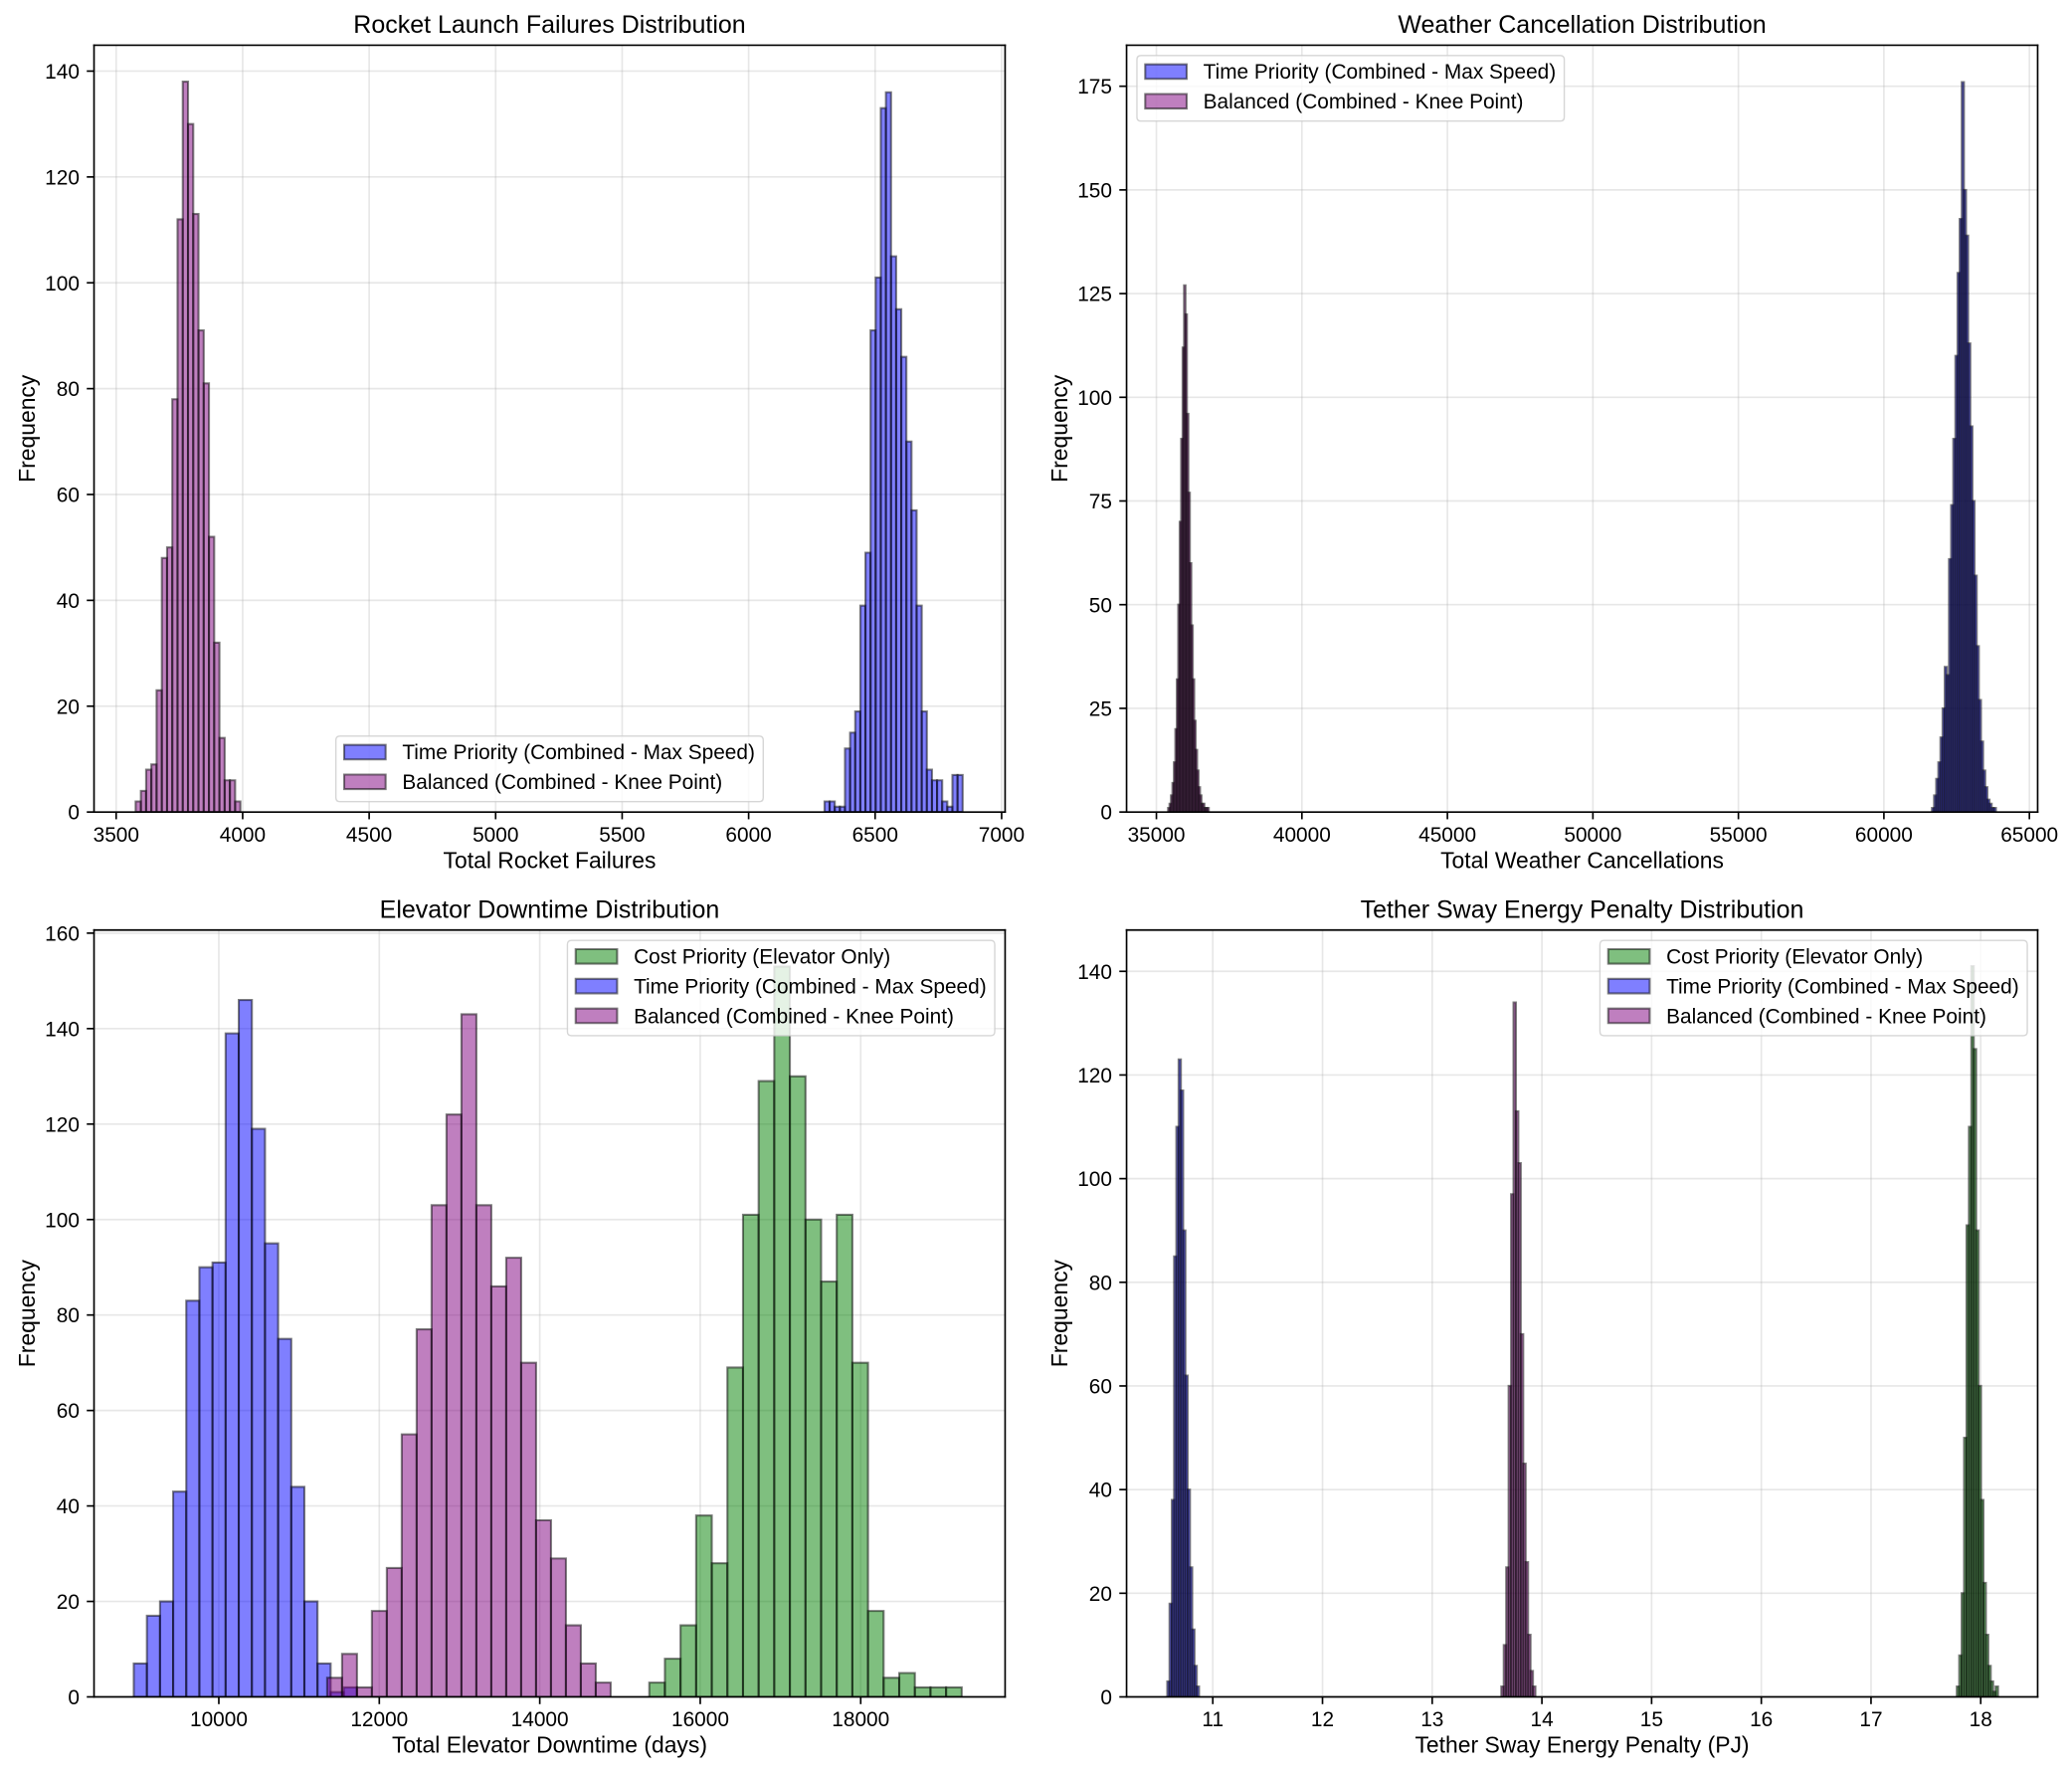 This screenshot has width=2072, height=1774. What do you see at coordinates (875, 835) in the screenshot?
I see `svg-text: 6500` at bounding box center [875, 835].